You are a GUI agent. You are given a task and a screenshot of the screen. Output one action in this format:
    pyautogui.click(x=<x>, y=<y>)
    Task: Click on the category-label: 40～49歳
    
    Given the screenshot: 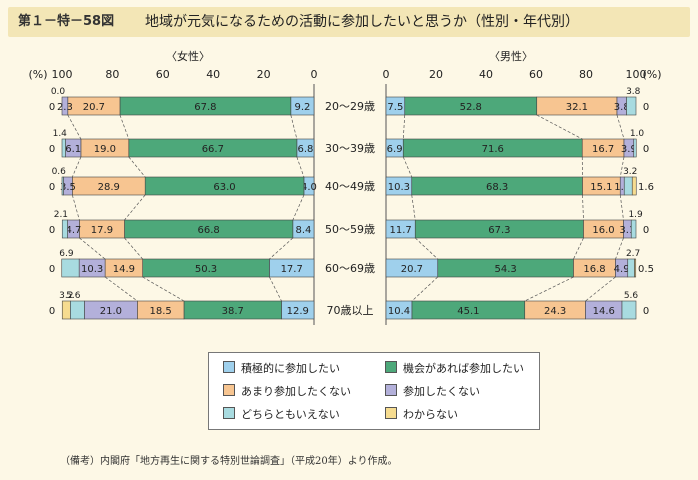 What is the action you would take?
    pyautogui.click(x=350, y=186)
    